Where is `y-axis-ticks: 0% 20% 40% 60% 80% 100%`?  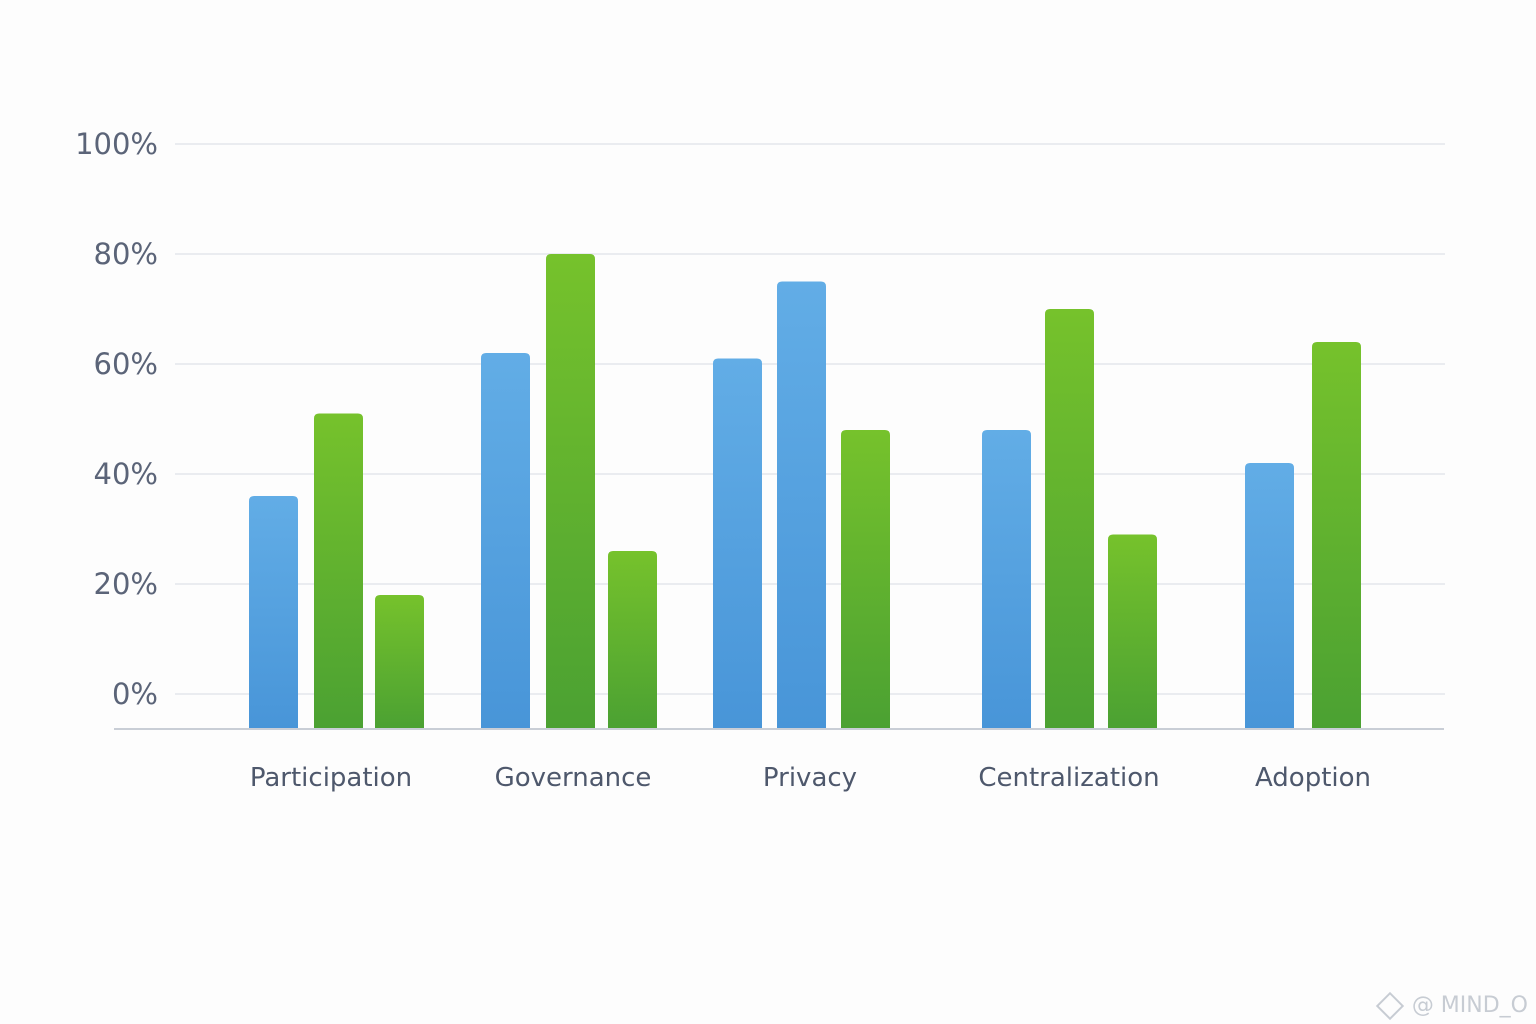
y-axis-ticks: 0% 20% 40% 60% 80% 100% is located at coordinates (116, 419).